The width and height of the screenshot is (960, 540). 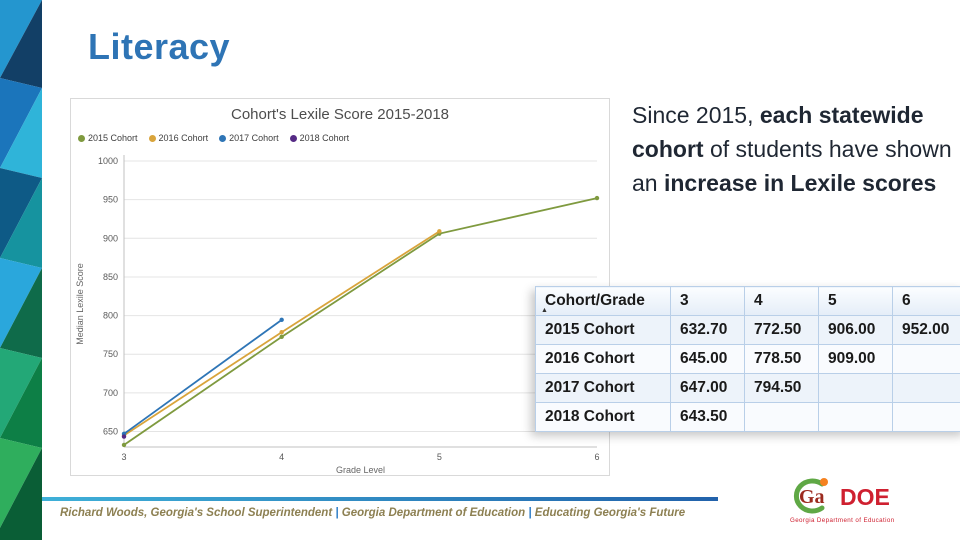 What do you see at coordinates (603, 359) in the screenshot?
I see `row-label: 2016 Cohort` at bounding box center [603, 359].